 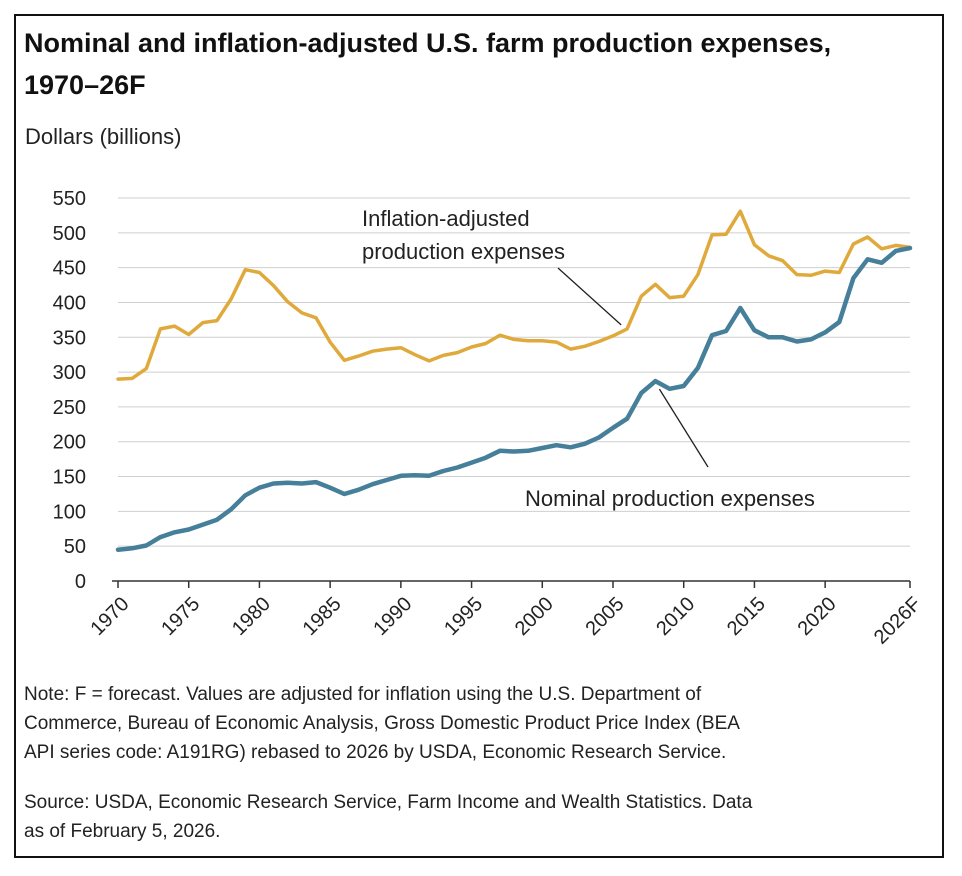 What do you see at coordinates (103, 136) in the screenshot?
I see `y-axis-label: Dollars (billions)` at bounding box center [103, 136].